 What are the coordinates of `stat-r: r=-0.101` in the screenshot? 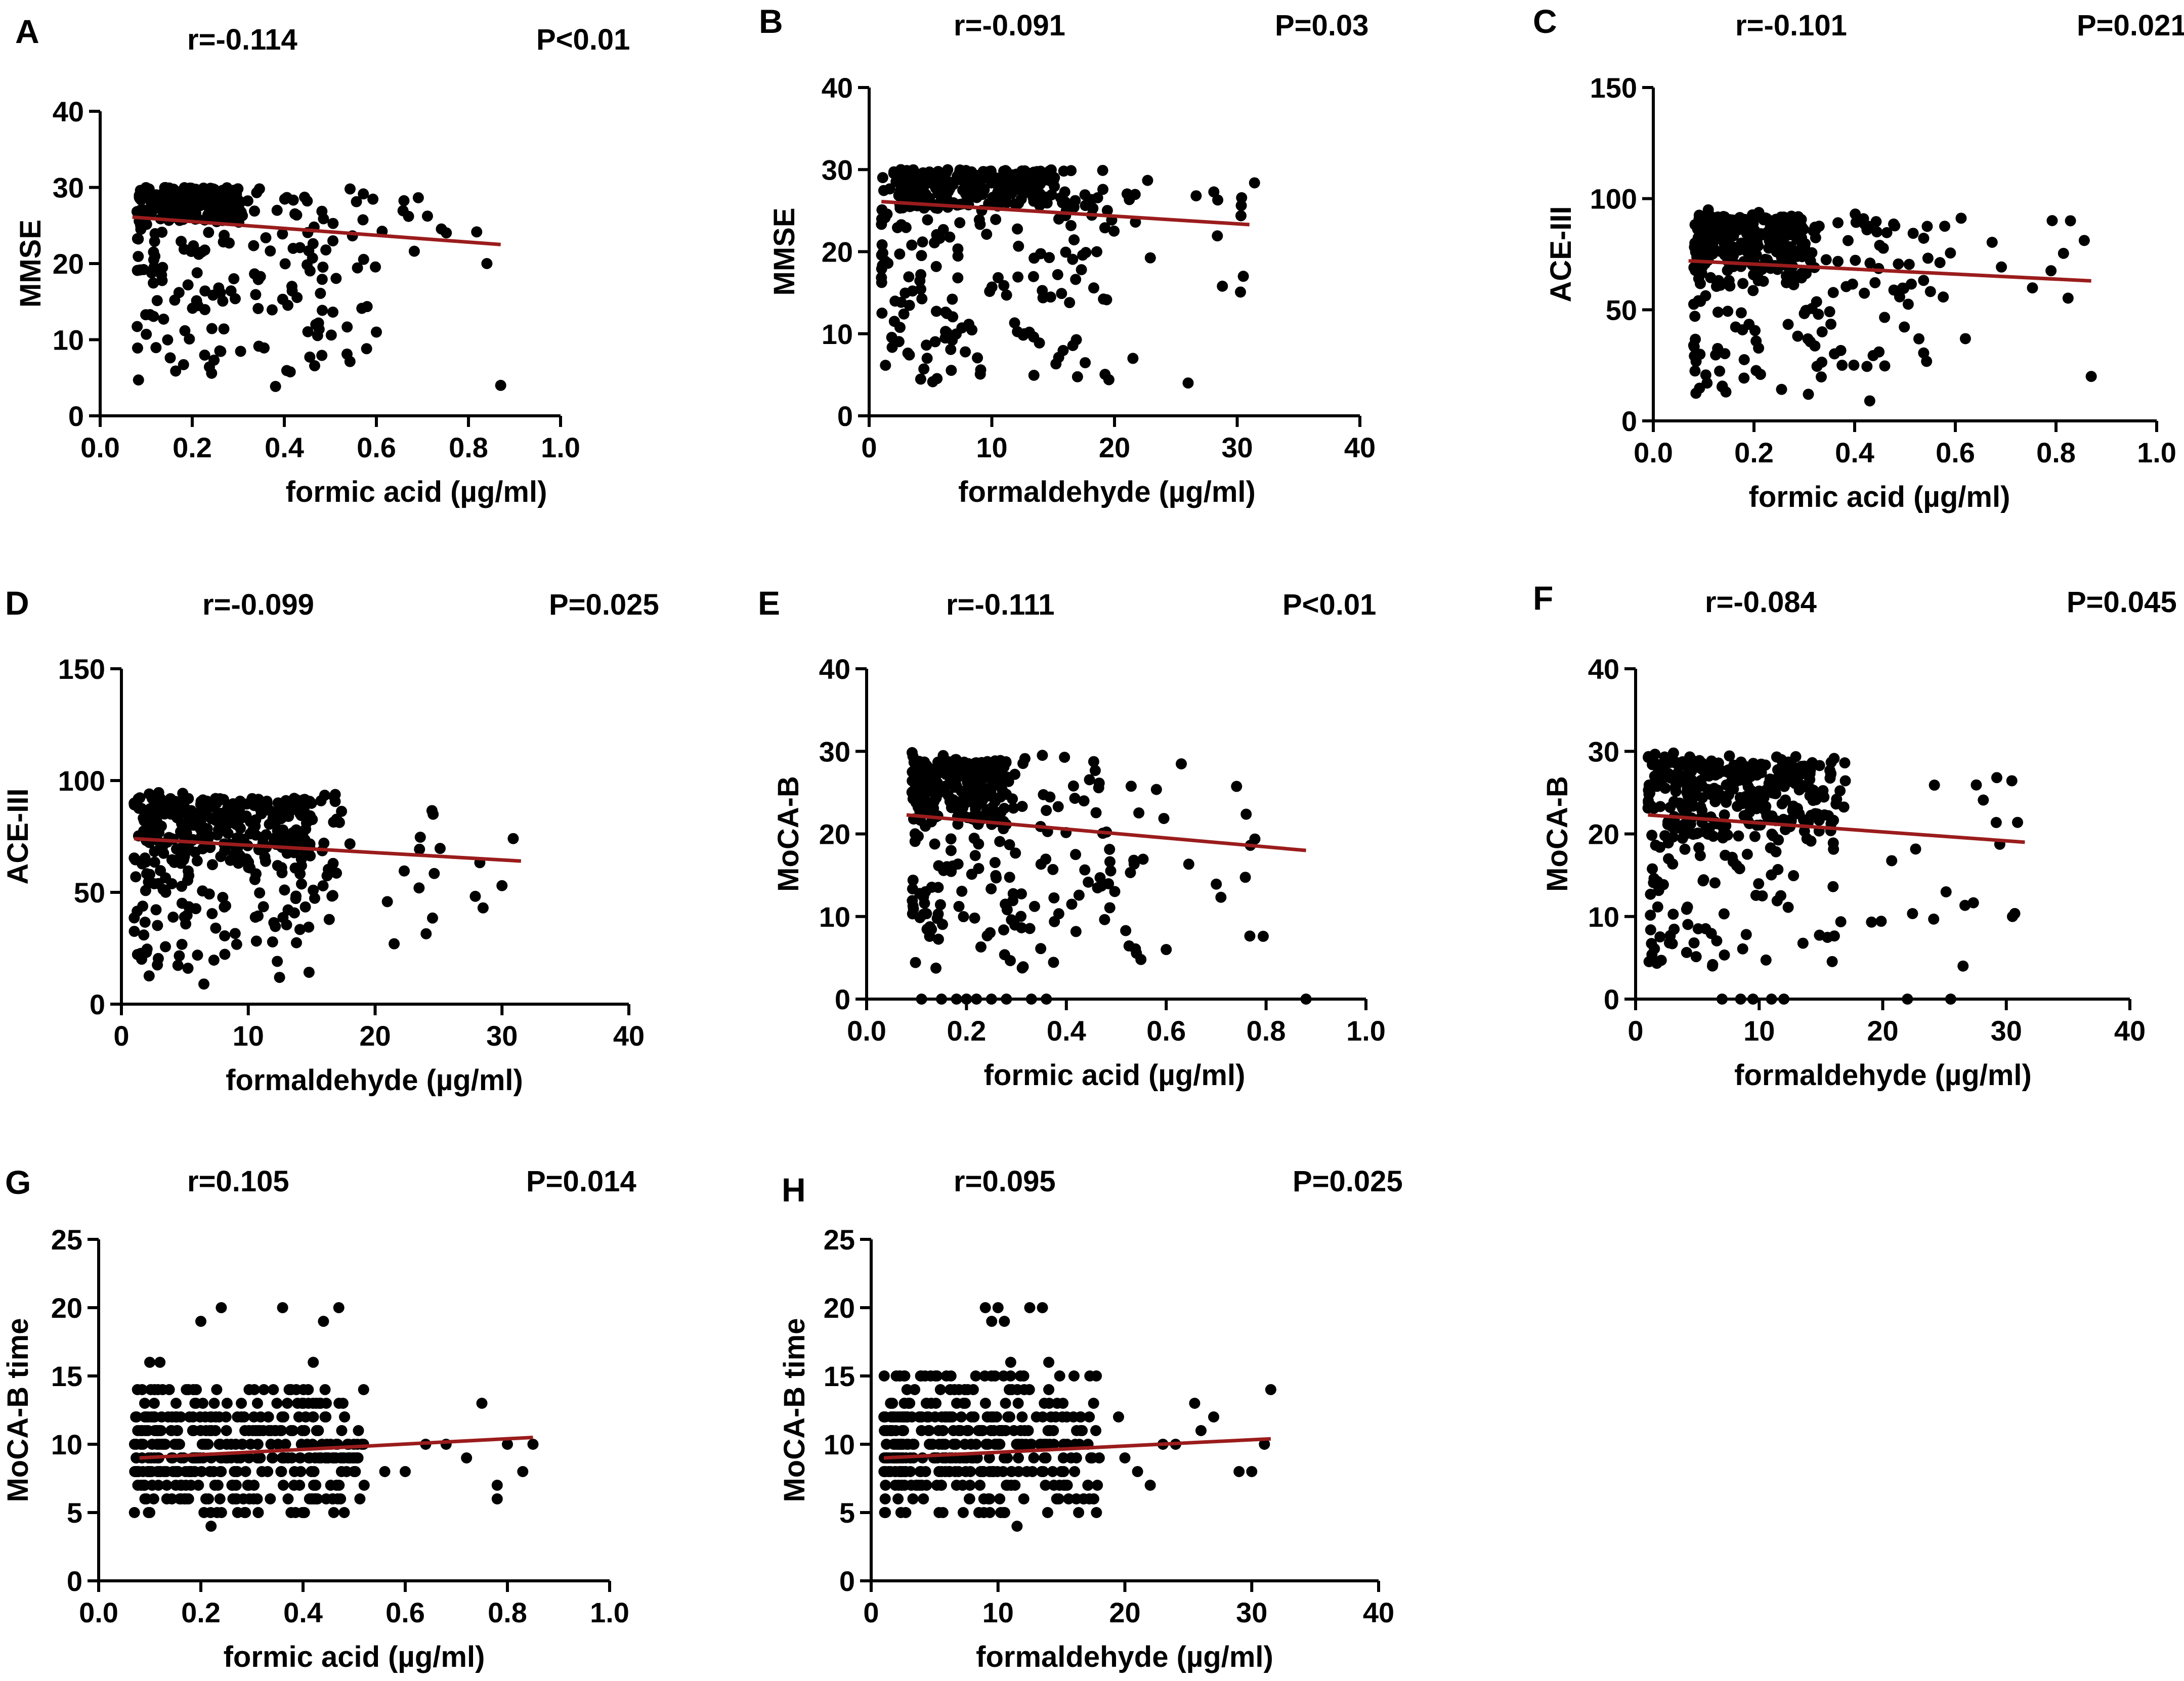 It's located at (1791, 25).